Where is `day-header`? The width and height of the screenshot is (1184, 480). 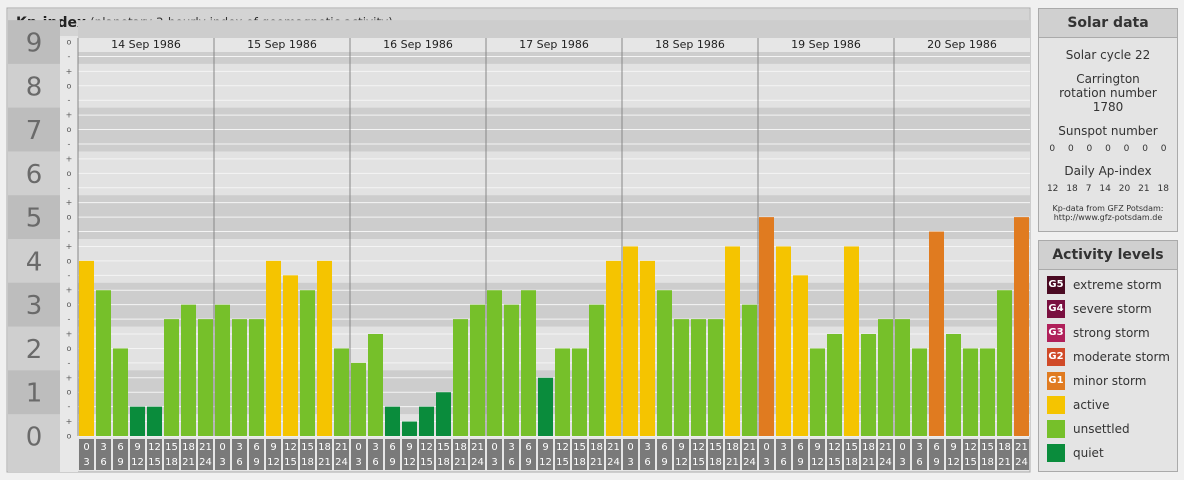
day-header is located at coordinates (282, 45).